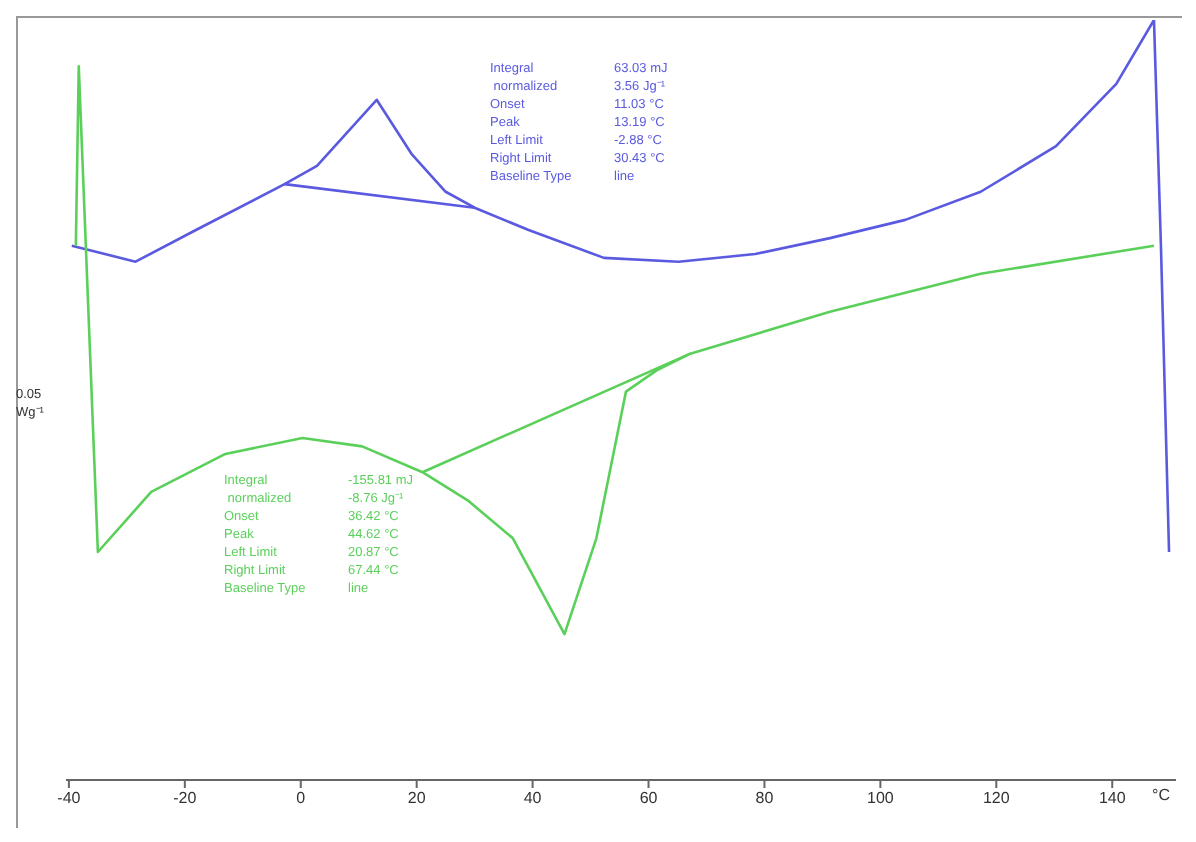  What do you see at coordinates (69, 798) in the screenshot?
I see `x-tick-label: -40` at bounding box center [69, 798].